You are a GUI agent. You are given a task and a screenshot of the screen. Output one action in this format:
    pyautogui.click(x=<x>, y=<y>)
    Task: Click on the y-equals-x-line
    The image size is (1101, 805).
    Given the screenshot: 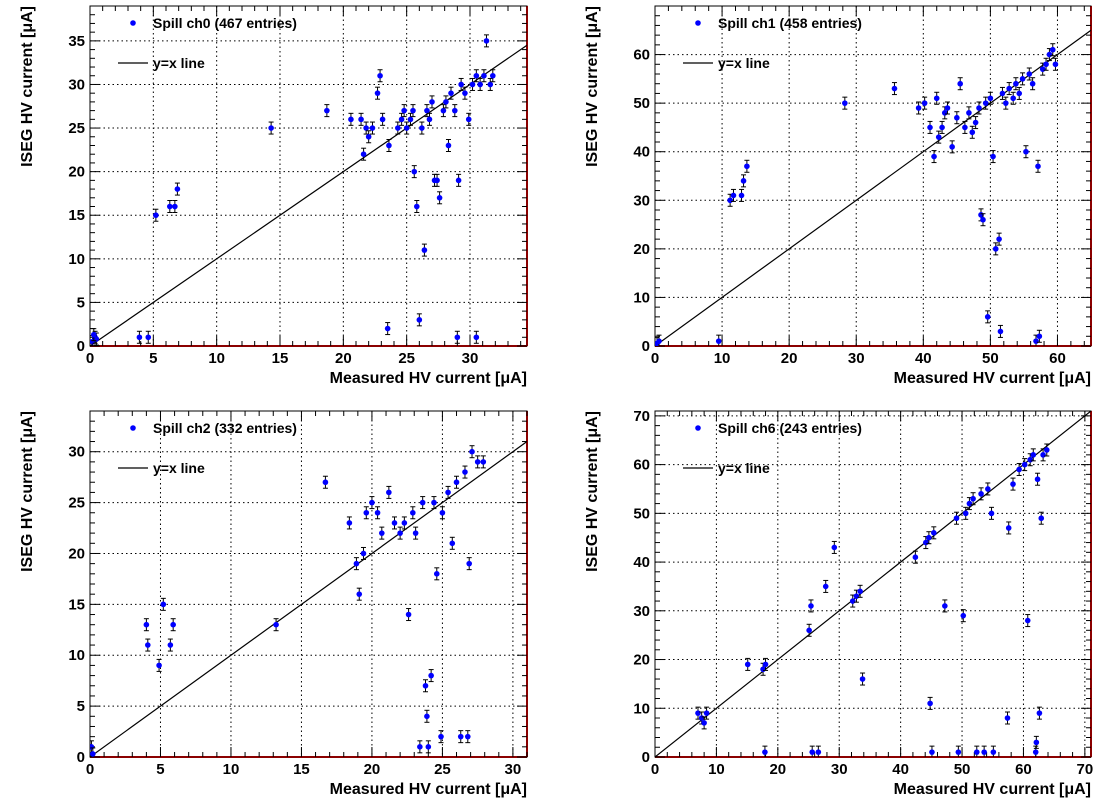 What is the action you would take?
    pyautogui.click(x=308, y=195)
    